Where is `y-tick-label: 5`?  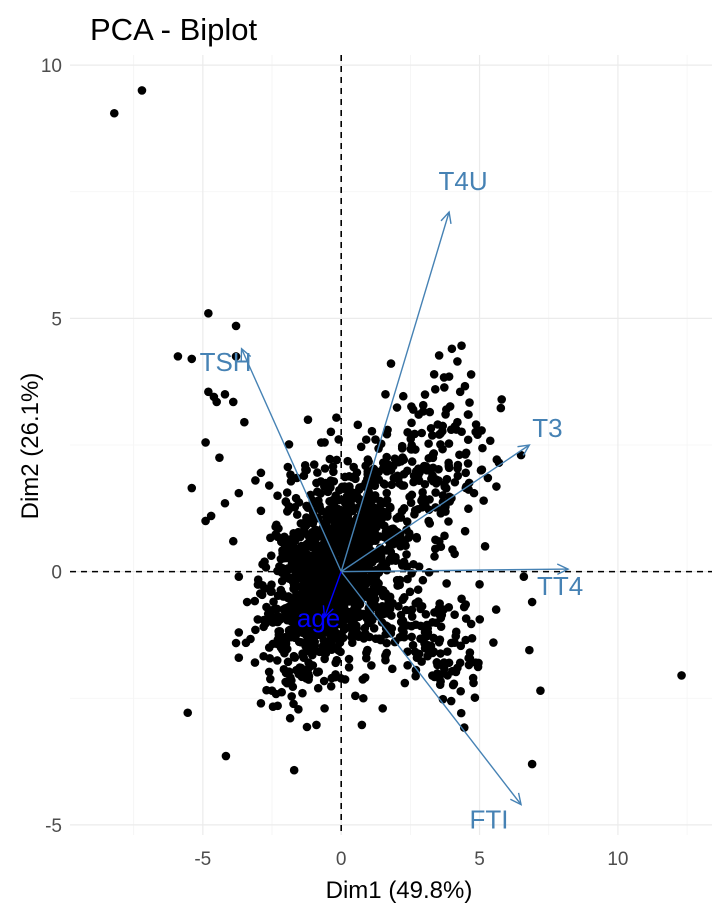
y-tick-label: 5 is located at coordinates (56, 319).